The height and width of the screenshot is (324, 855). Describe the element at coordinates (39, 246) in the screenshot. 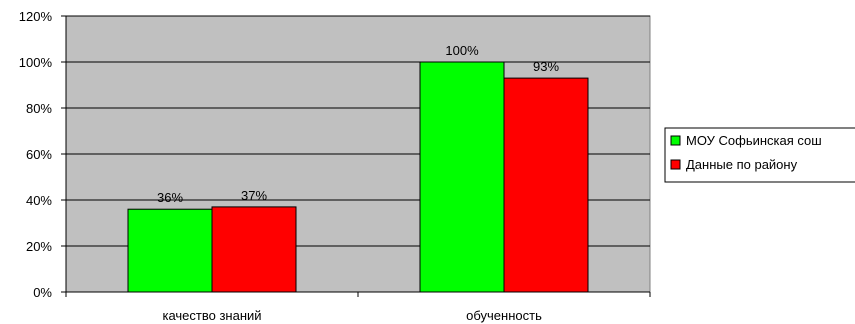

I see `y-tick-label: 20%` at that location.